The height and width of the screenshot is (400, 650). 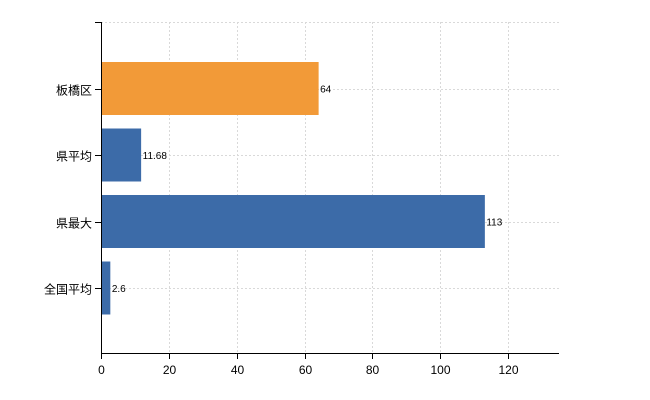 I want to click on data-label-0: 64, so click(x=326, y=90).